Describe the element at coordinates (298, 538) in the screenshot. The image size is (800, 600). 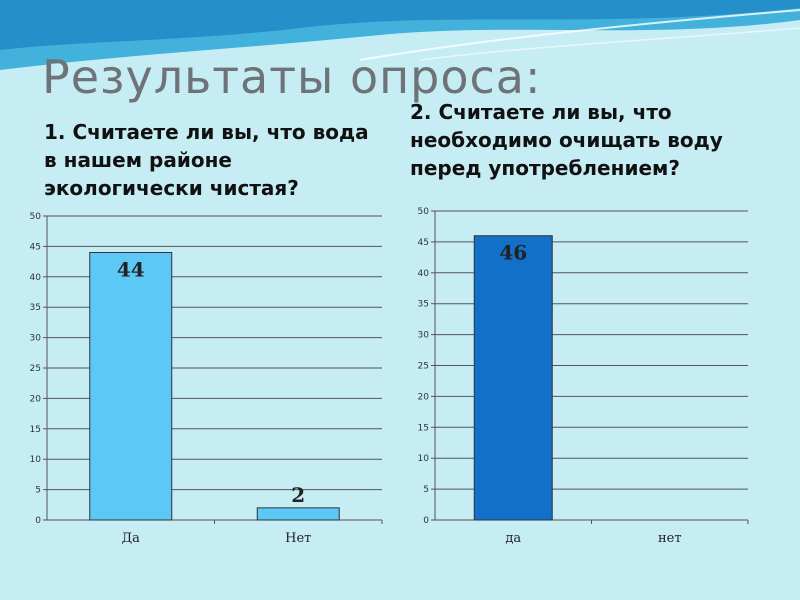
I see `x-tick-label: Нет` at that location.